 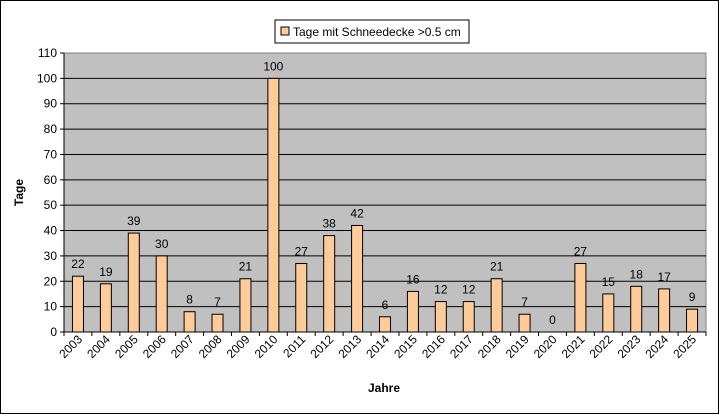 I want to click on y-tick-label: 60, so click(x=51, y=180).